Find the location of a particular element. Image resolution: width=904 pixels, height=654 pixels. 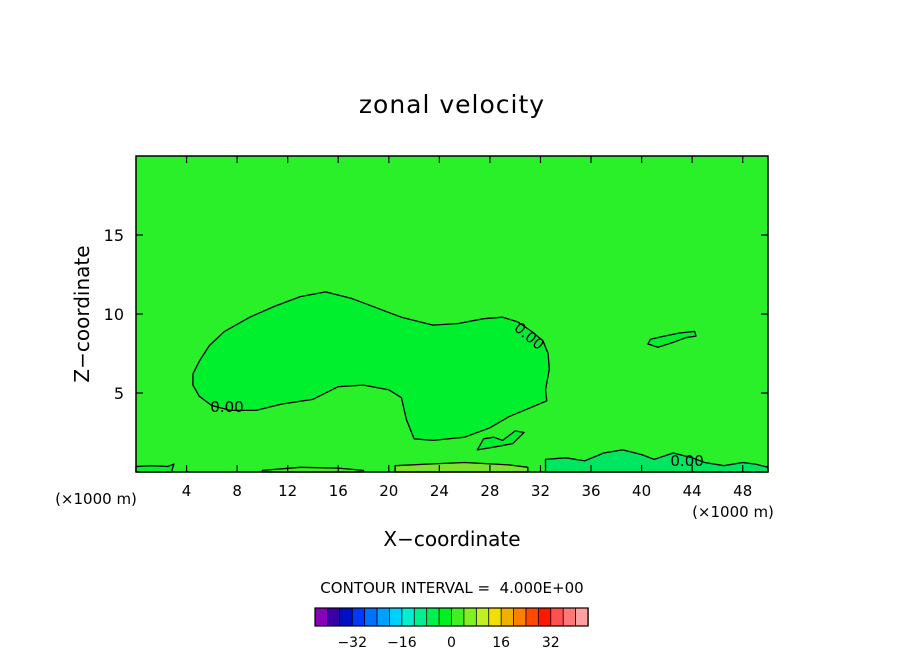

x-axis-label: X−coordinate is located at coordinates (451, 539).